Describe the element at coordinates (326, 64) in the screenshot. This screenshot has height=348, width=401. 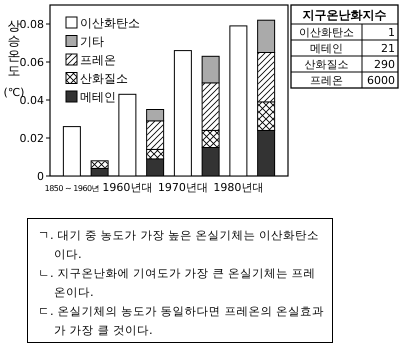
I see `category-label: 산화질소` at that location.